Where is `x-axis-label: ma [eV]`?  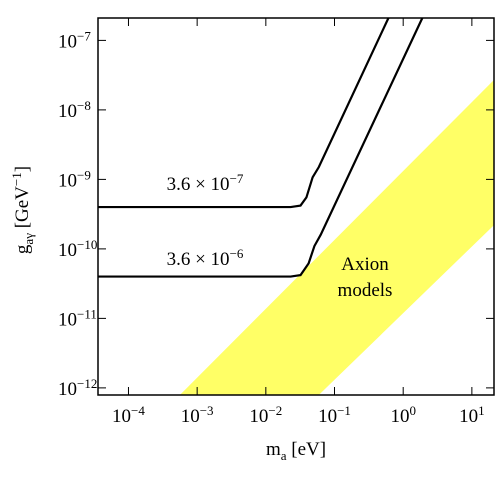
x-axis-label: ma [eV] is located at coordinates (296, 451).